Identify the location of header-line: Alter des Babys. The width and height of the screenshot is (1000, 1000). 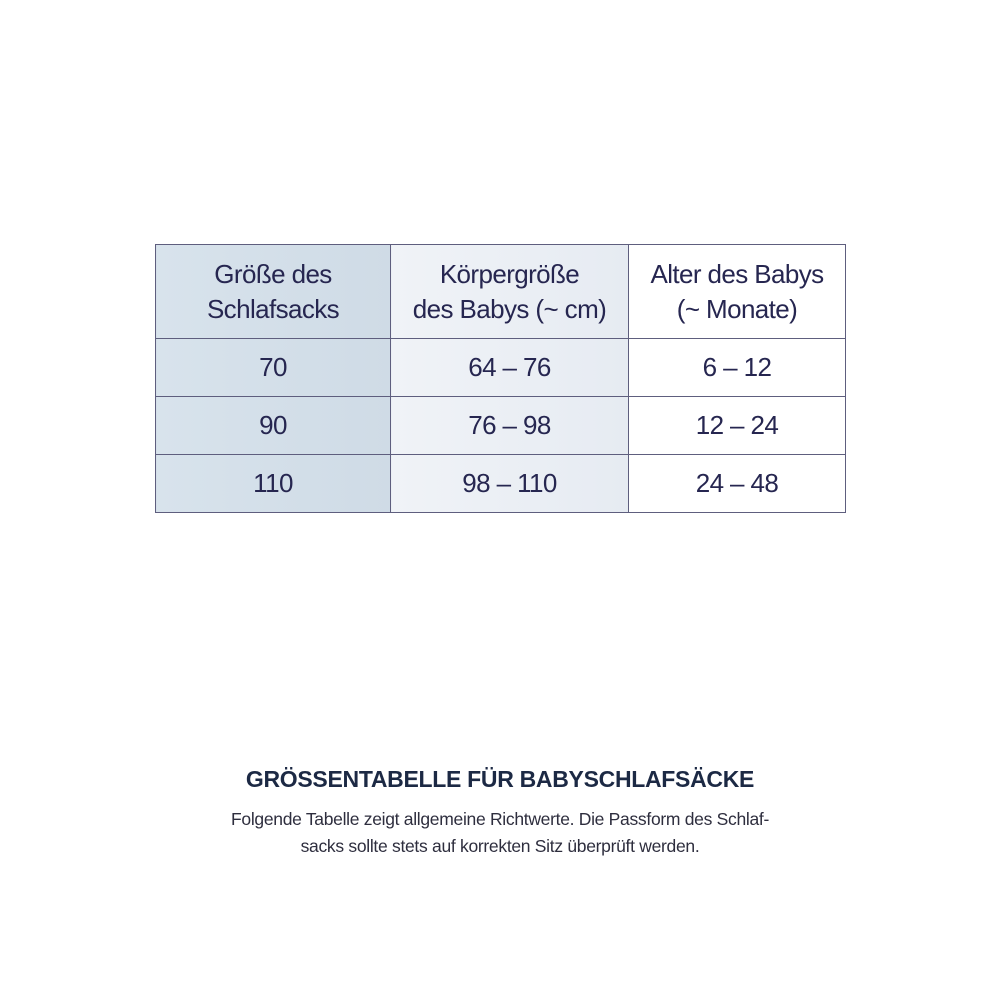
(737, 273).